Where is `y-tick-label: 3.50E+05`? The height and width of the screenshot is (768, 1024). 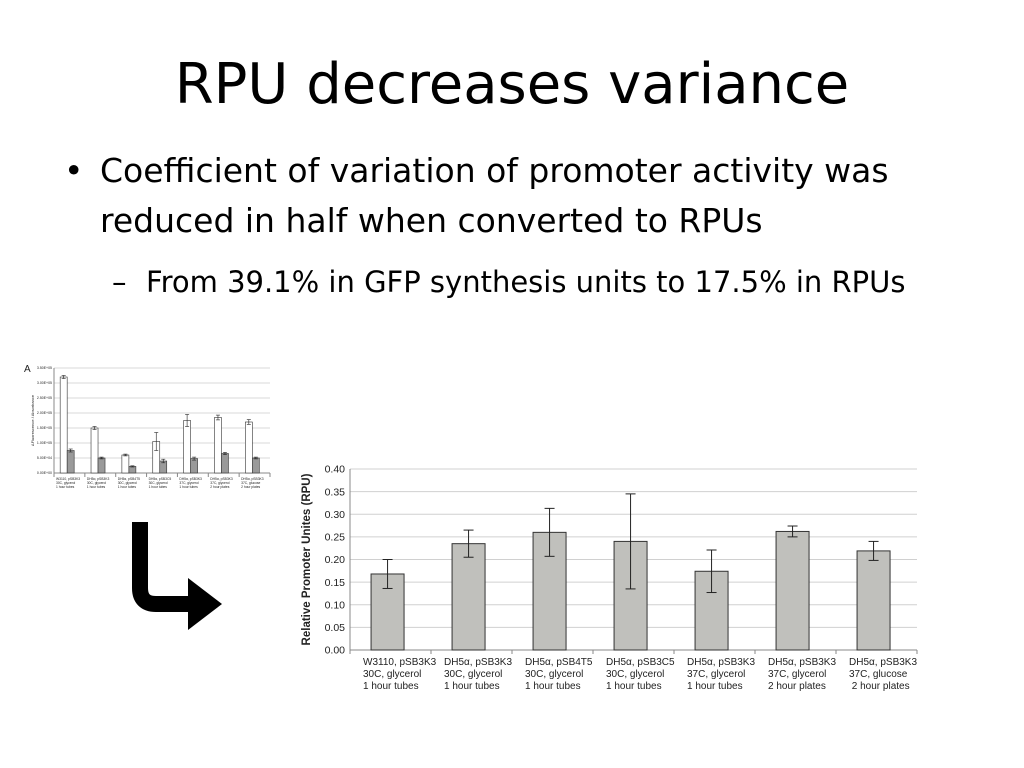
y-tick-label: 3.50E+05 is located at coordinates (44, 368).